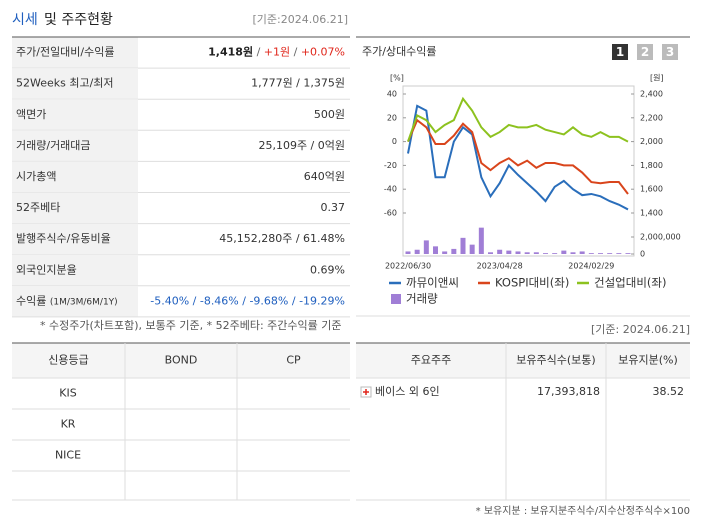 The width and height of the screenshot is (702, 525). Describe the element at coordinates (394, 141) in the screenshot. I see `y-tick-label: 0` at that location.